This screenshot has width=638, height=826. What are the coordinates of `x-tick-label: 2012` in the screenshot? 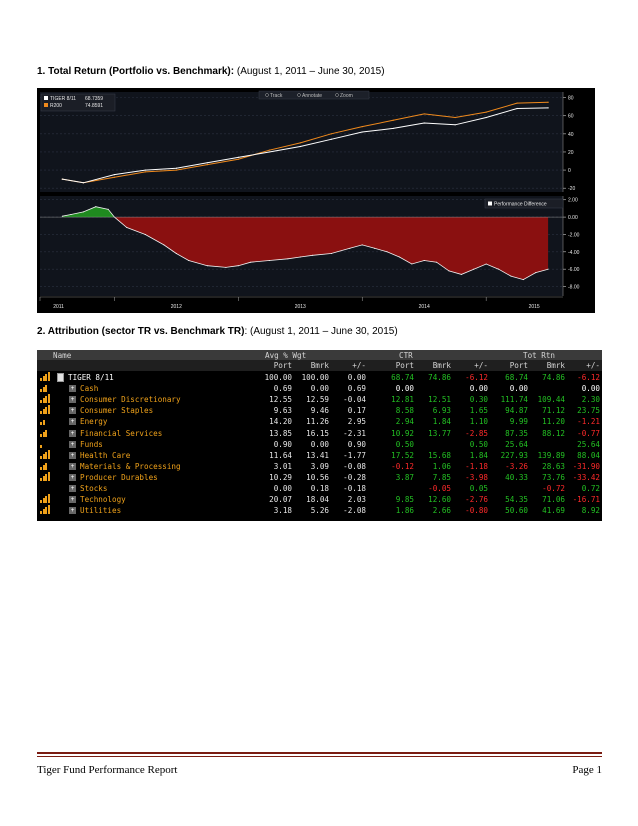 It's located at (176, 307).